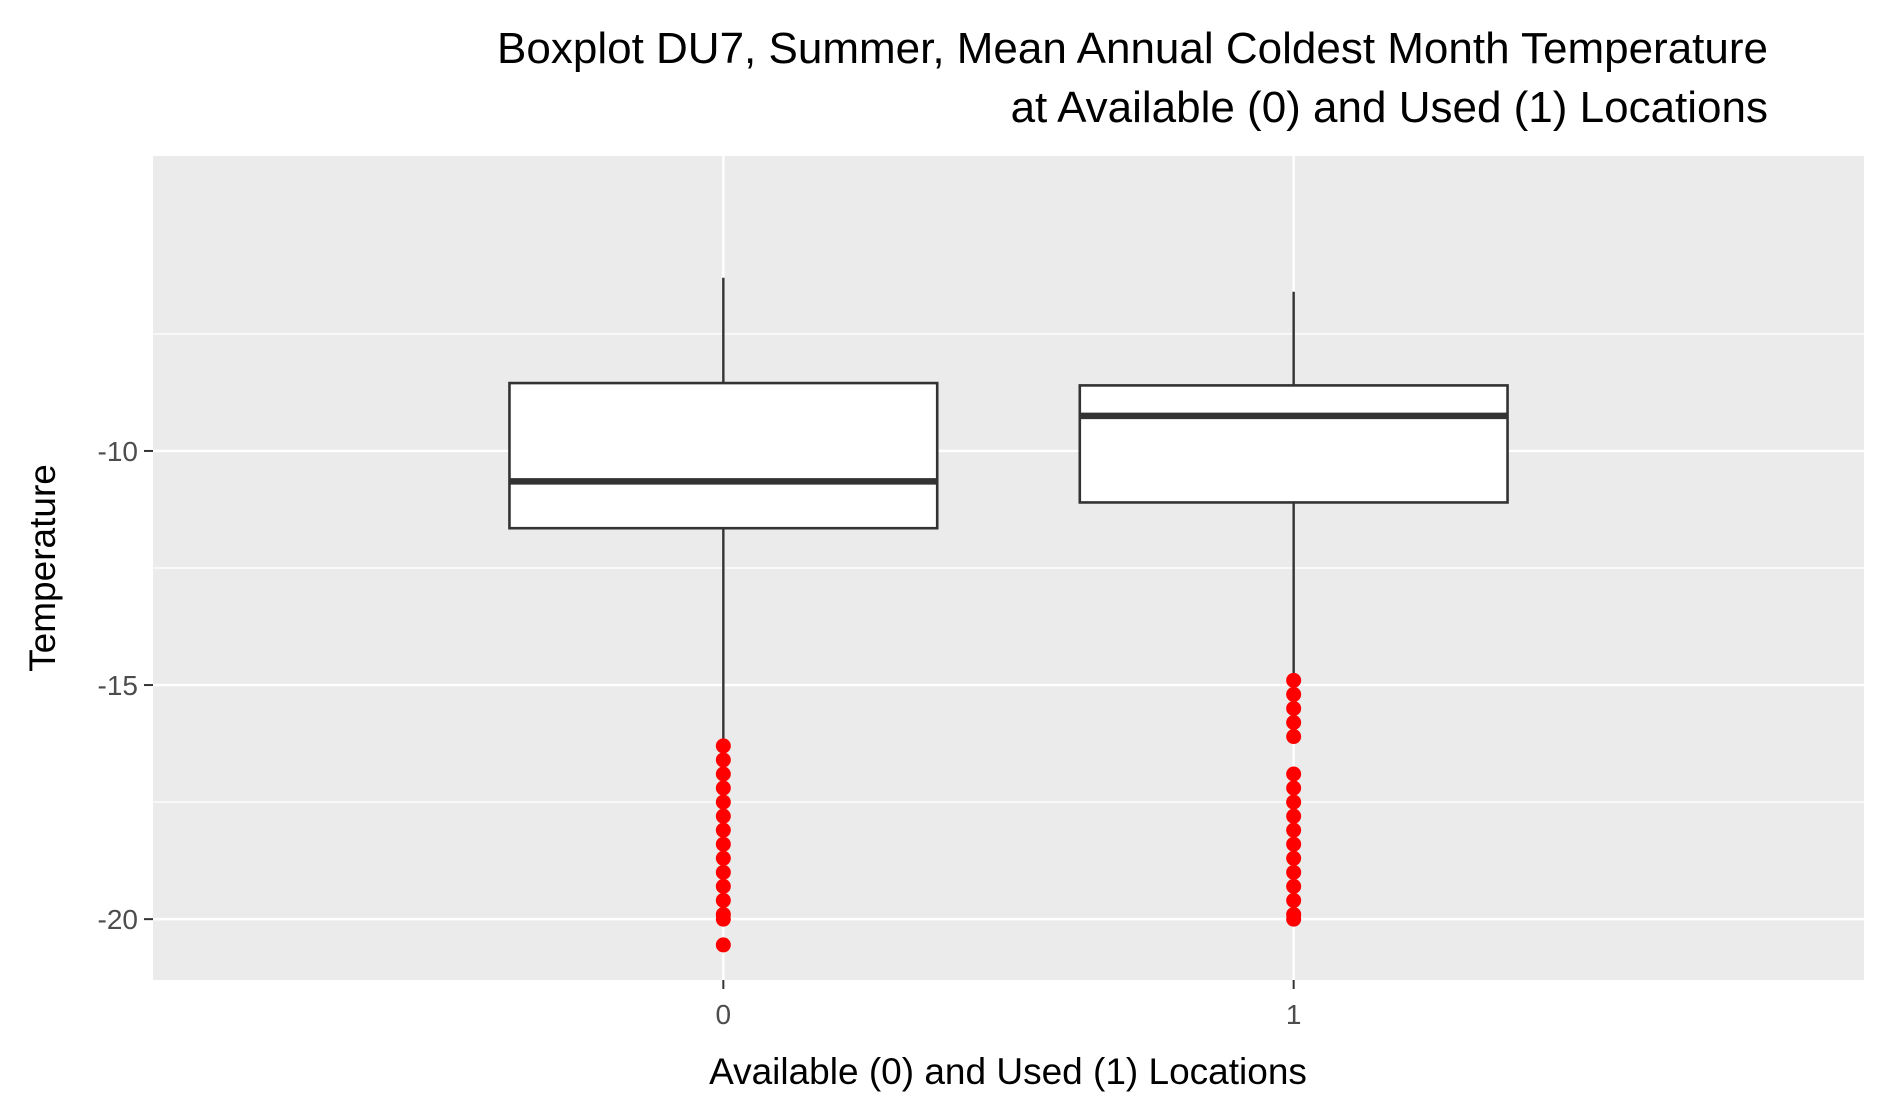 The height and width of the screenshot is (1112, 1881). What do you see at coordinates (1008, 1071) in the screenshot?
I see `x-axis-title: Available (0) and Used (1) Locations` at bounding box center [1008, 1071].